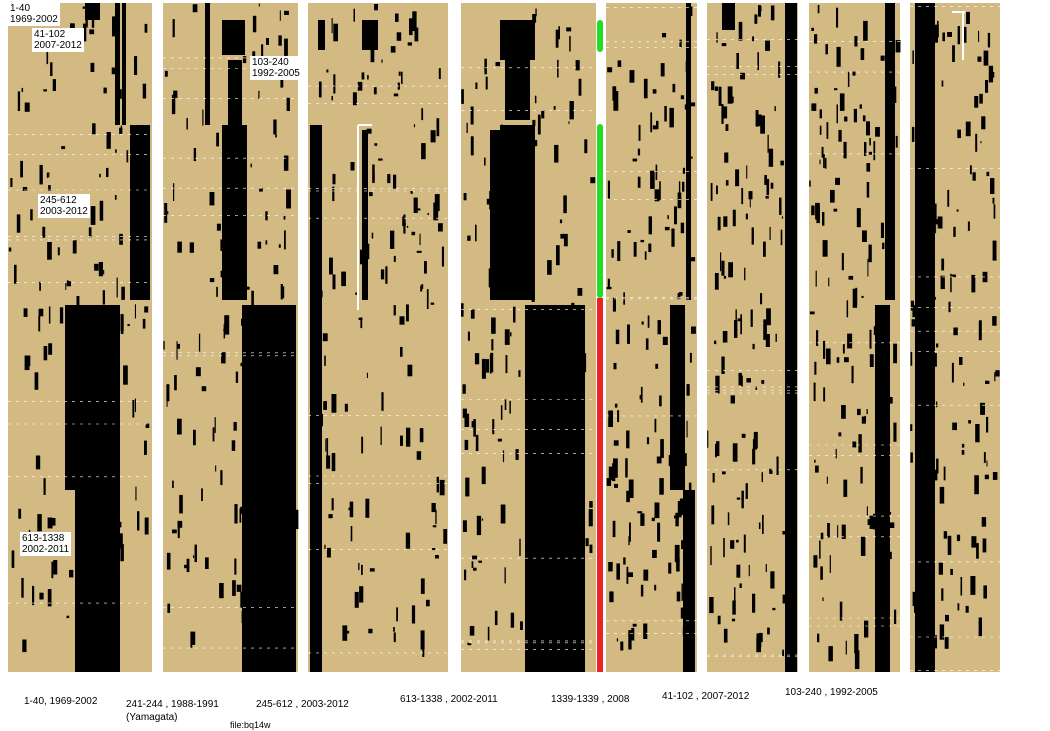  Describe the element at coordinates (43, 538) in the screenshot. I see `label-range: 613-1338` at that location.